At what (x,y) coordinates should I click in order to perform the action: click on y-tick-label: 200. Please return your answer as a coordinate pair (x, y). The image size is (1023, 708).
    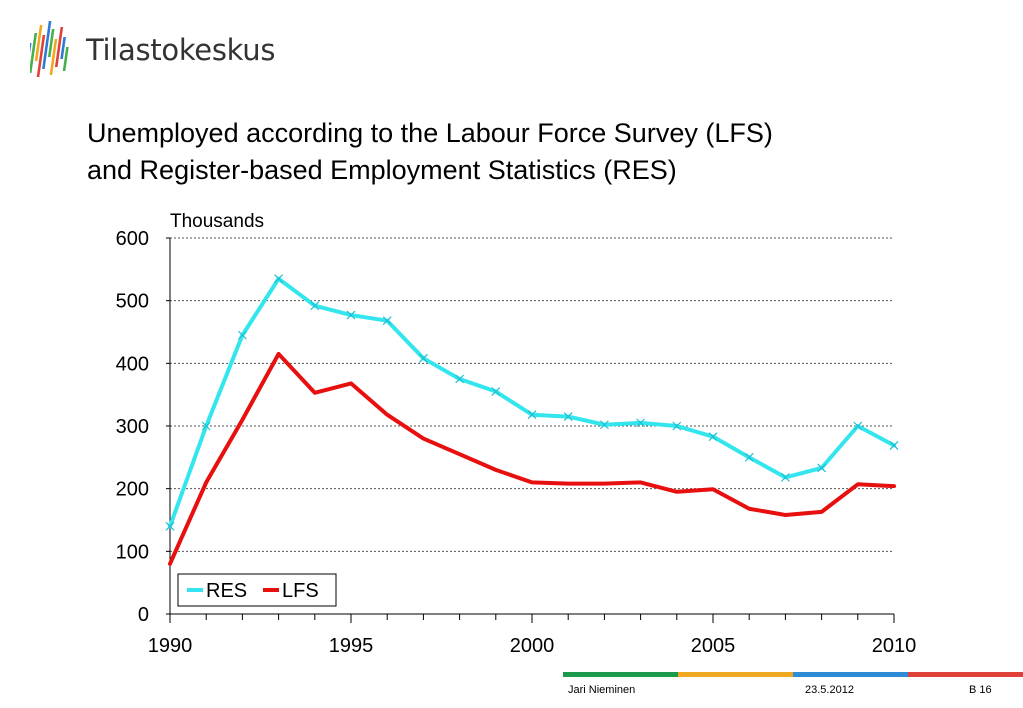
    Looking at the image, I should click on (132, 490).